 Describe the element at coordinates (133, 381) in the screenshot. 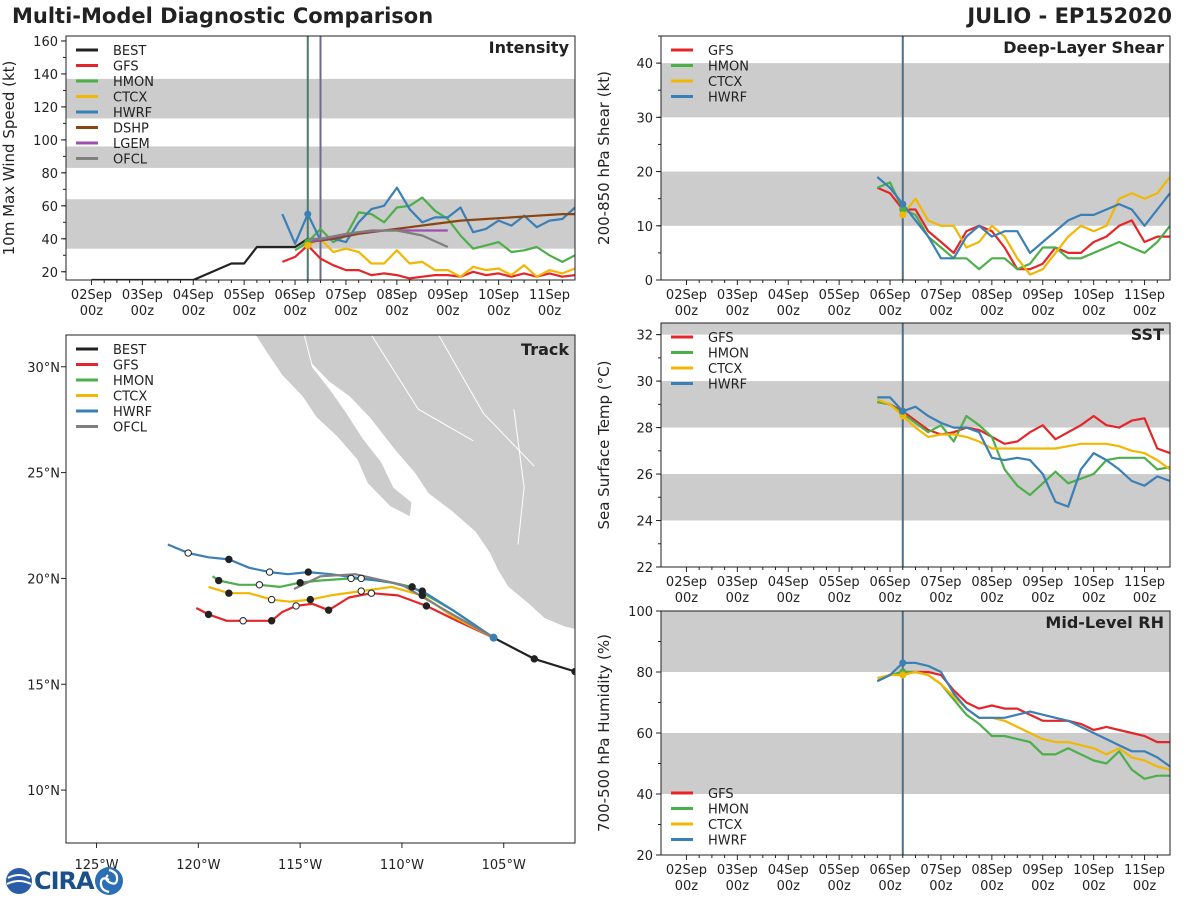

I see `track-legend-label-hmon: HMON` at that location.